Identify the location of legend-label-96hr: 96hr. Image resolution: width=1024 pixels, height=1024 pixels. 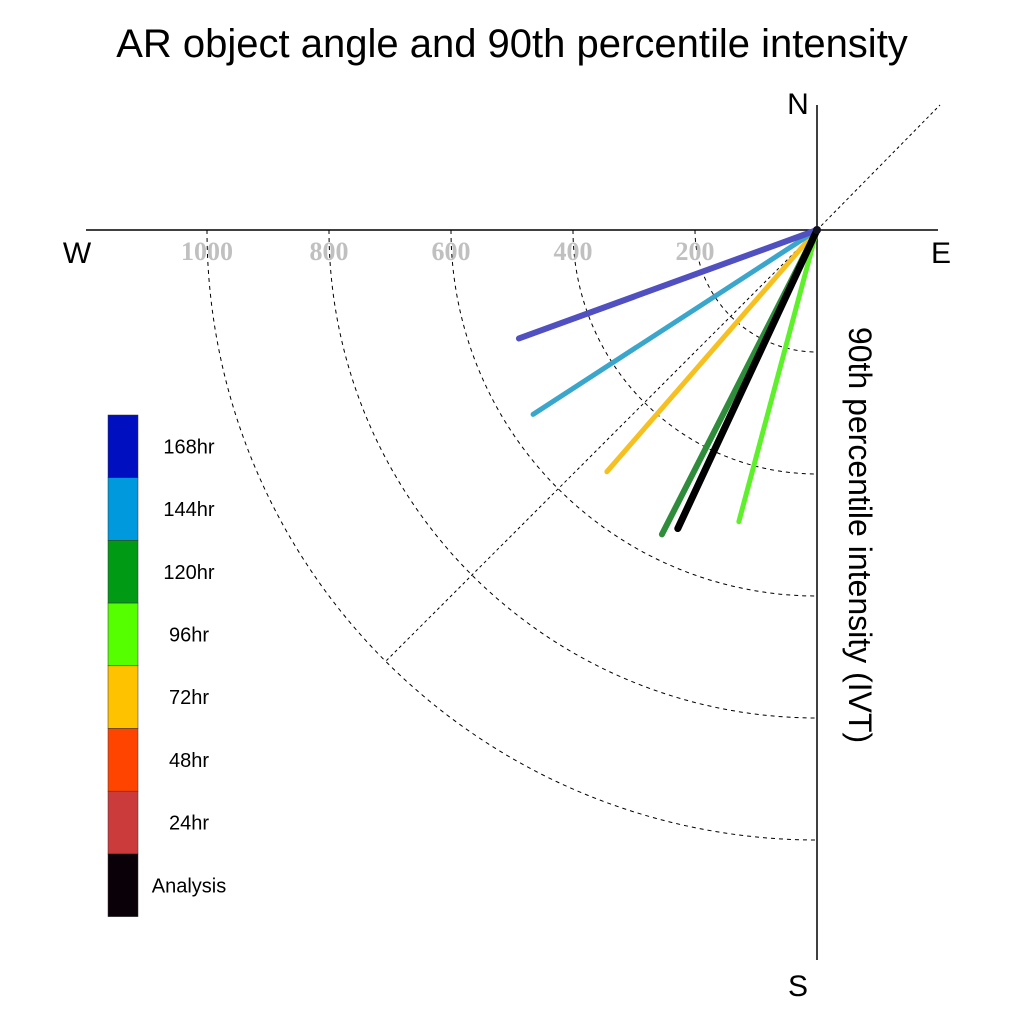
(189, 635).